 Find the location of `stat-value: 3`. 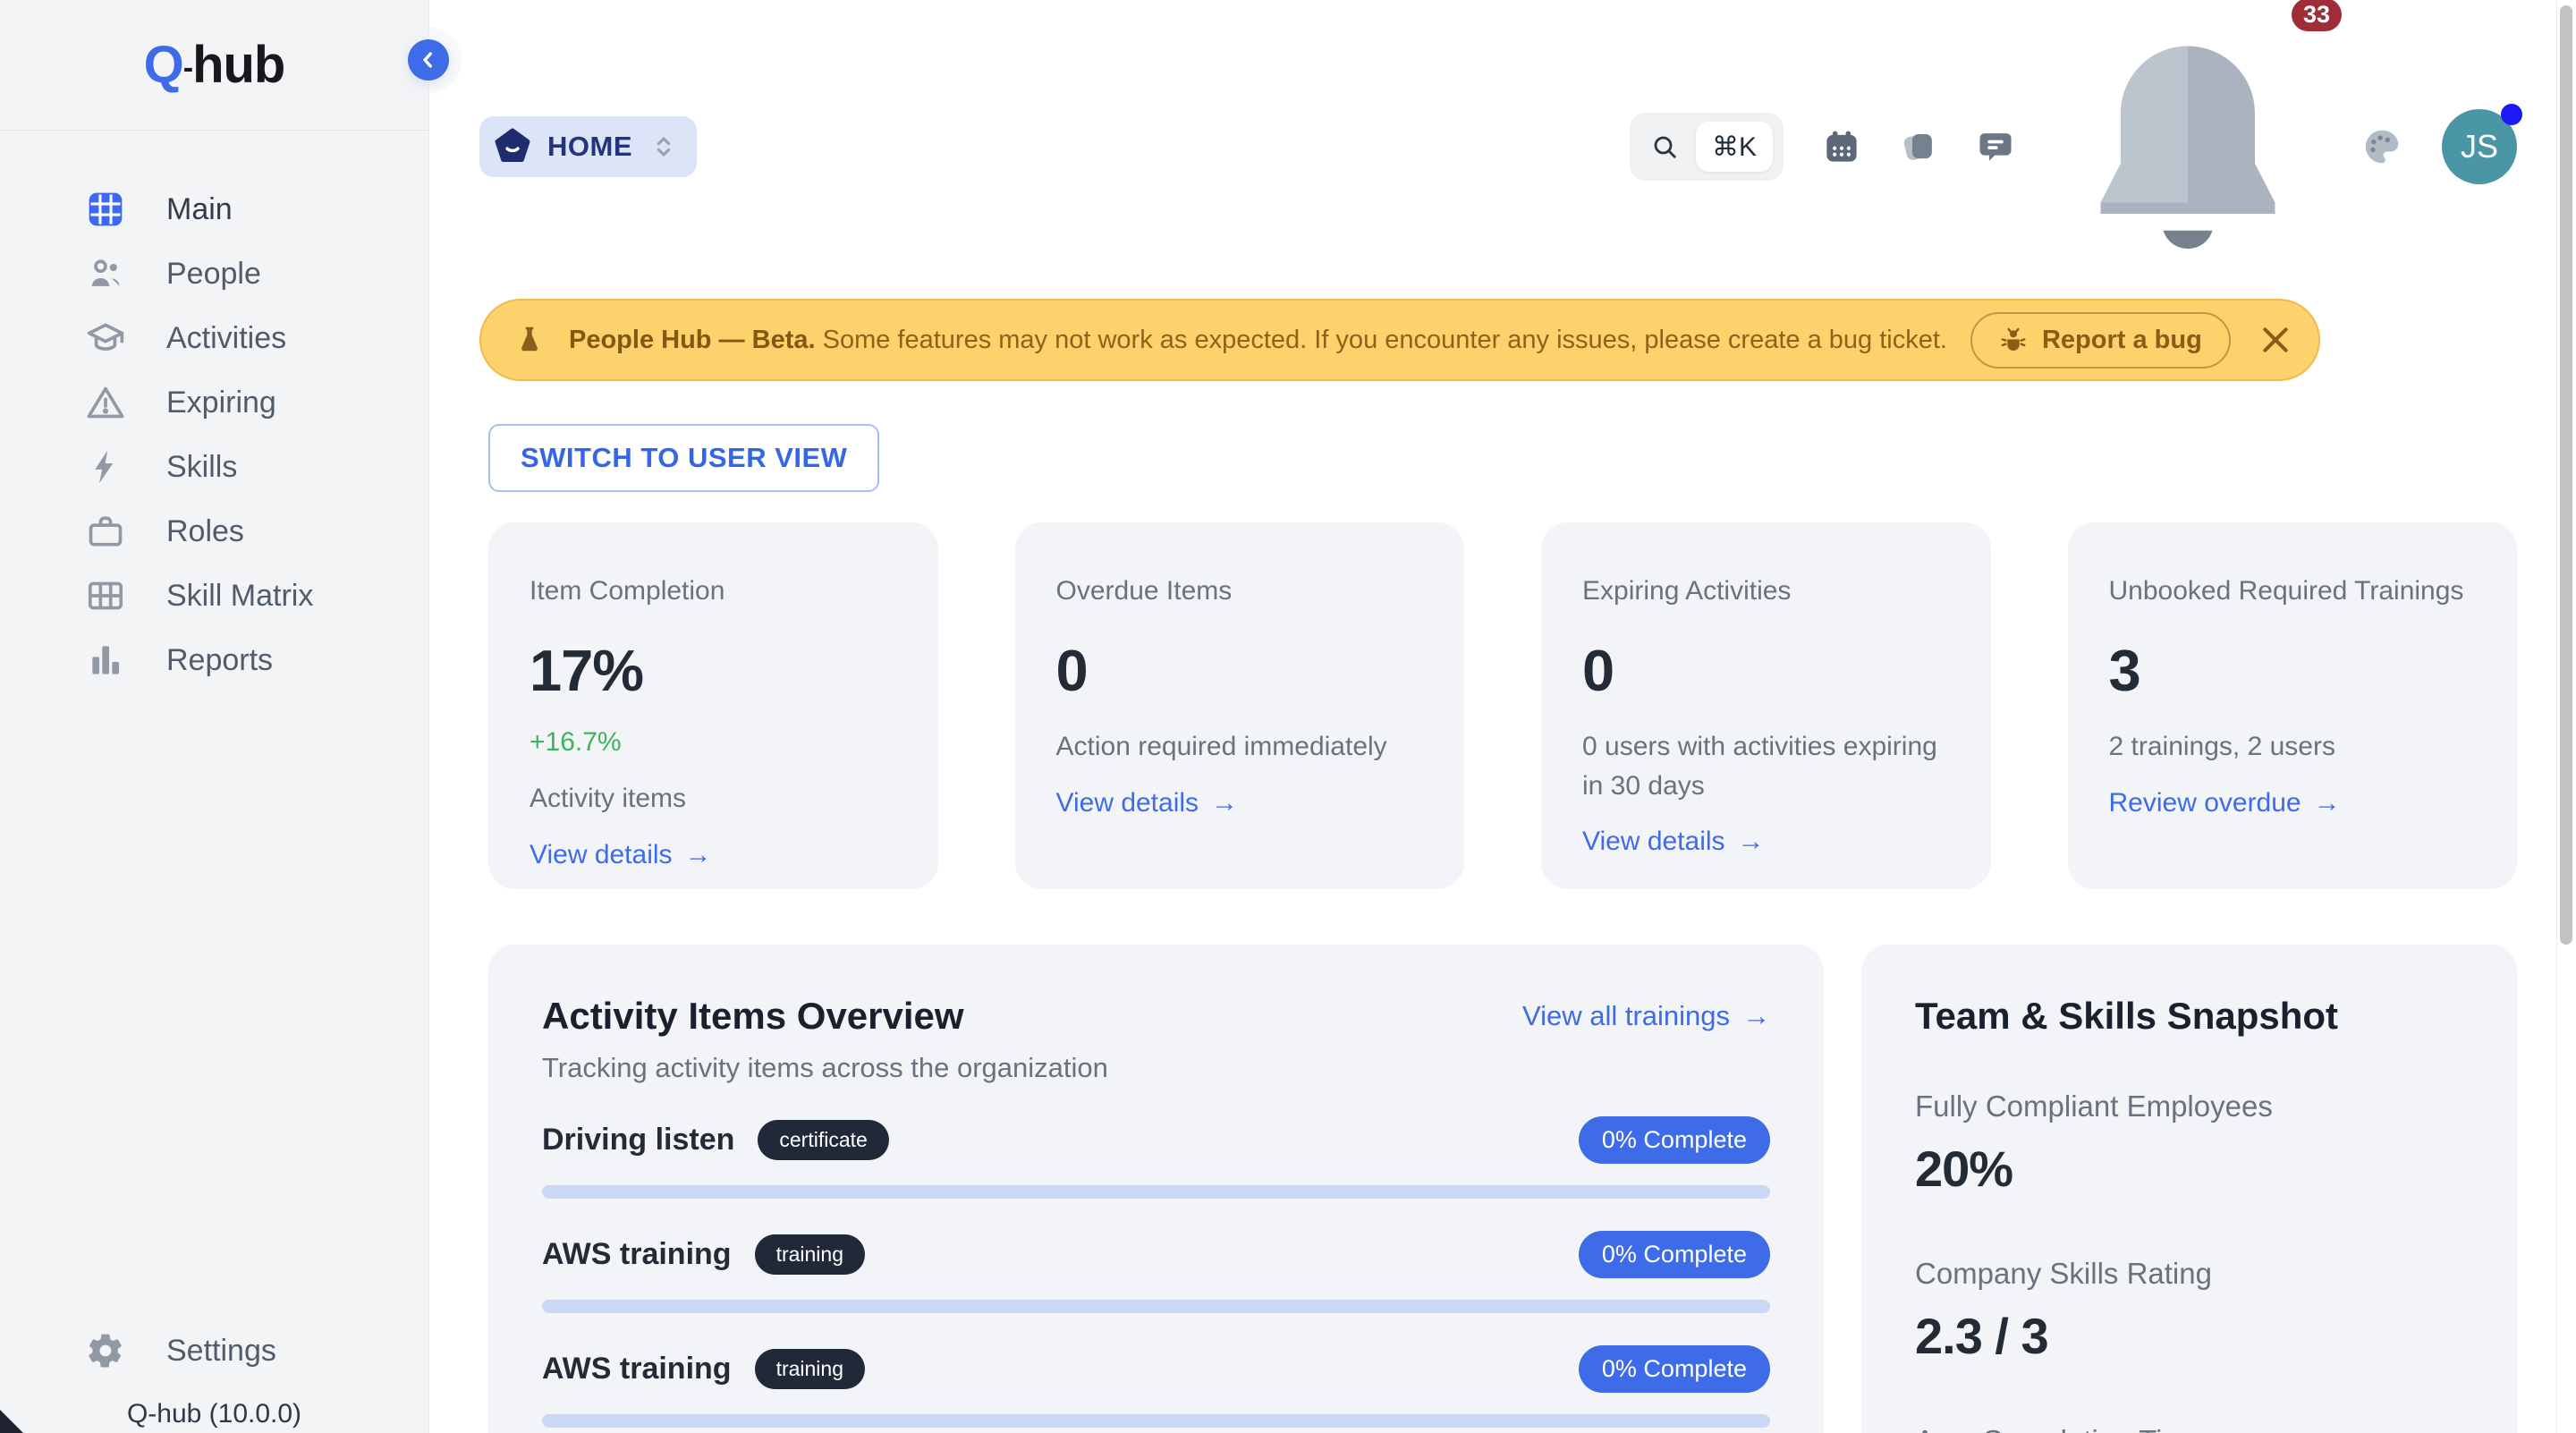

stat-value: 3 is located at coordinates (2124, 670).